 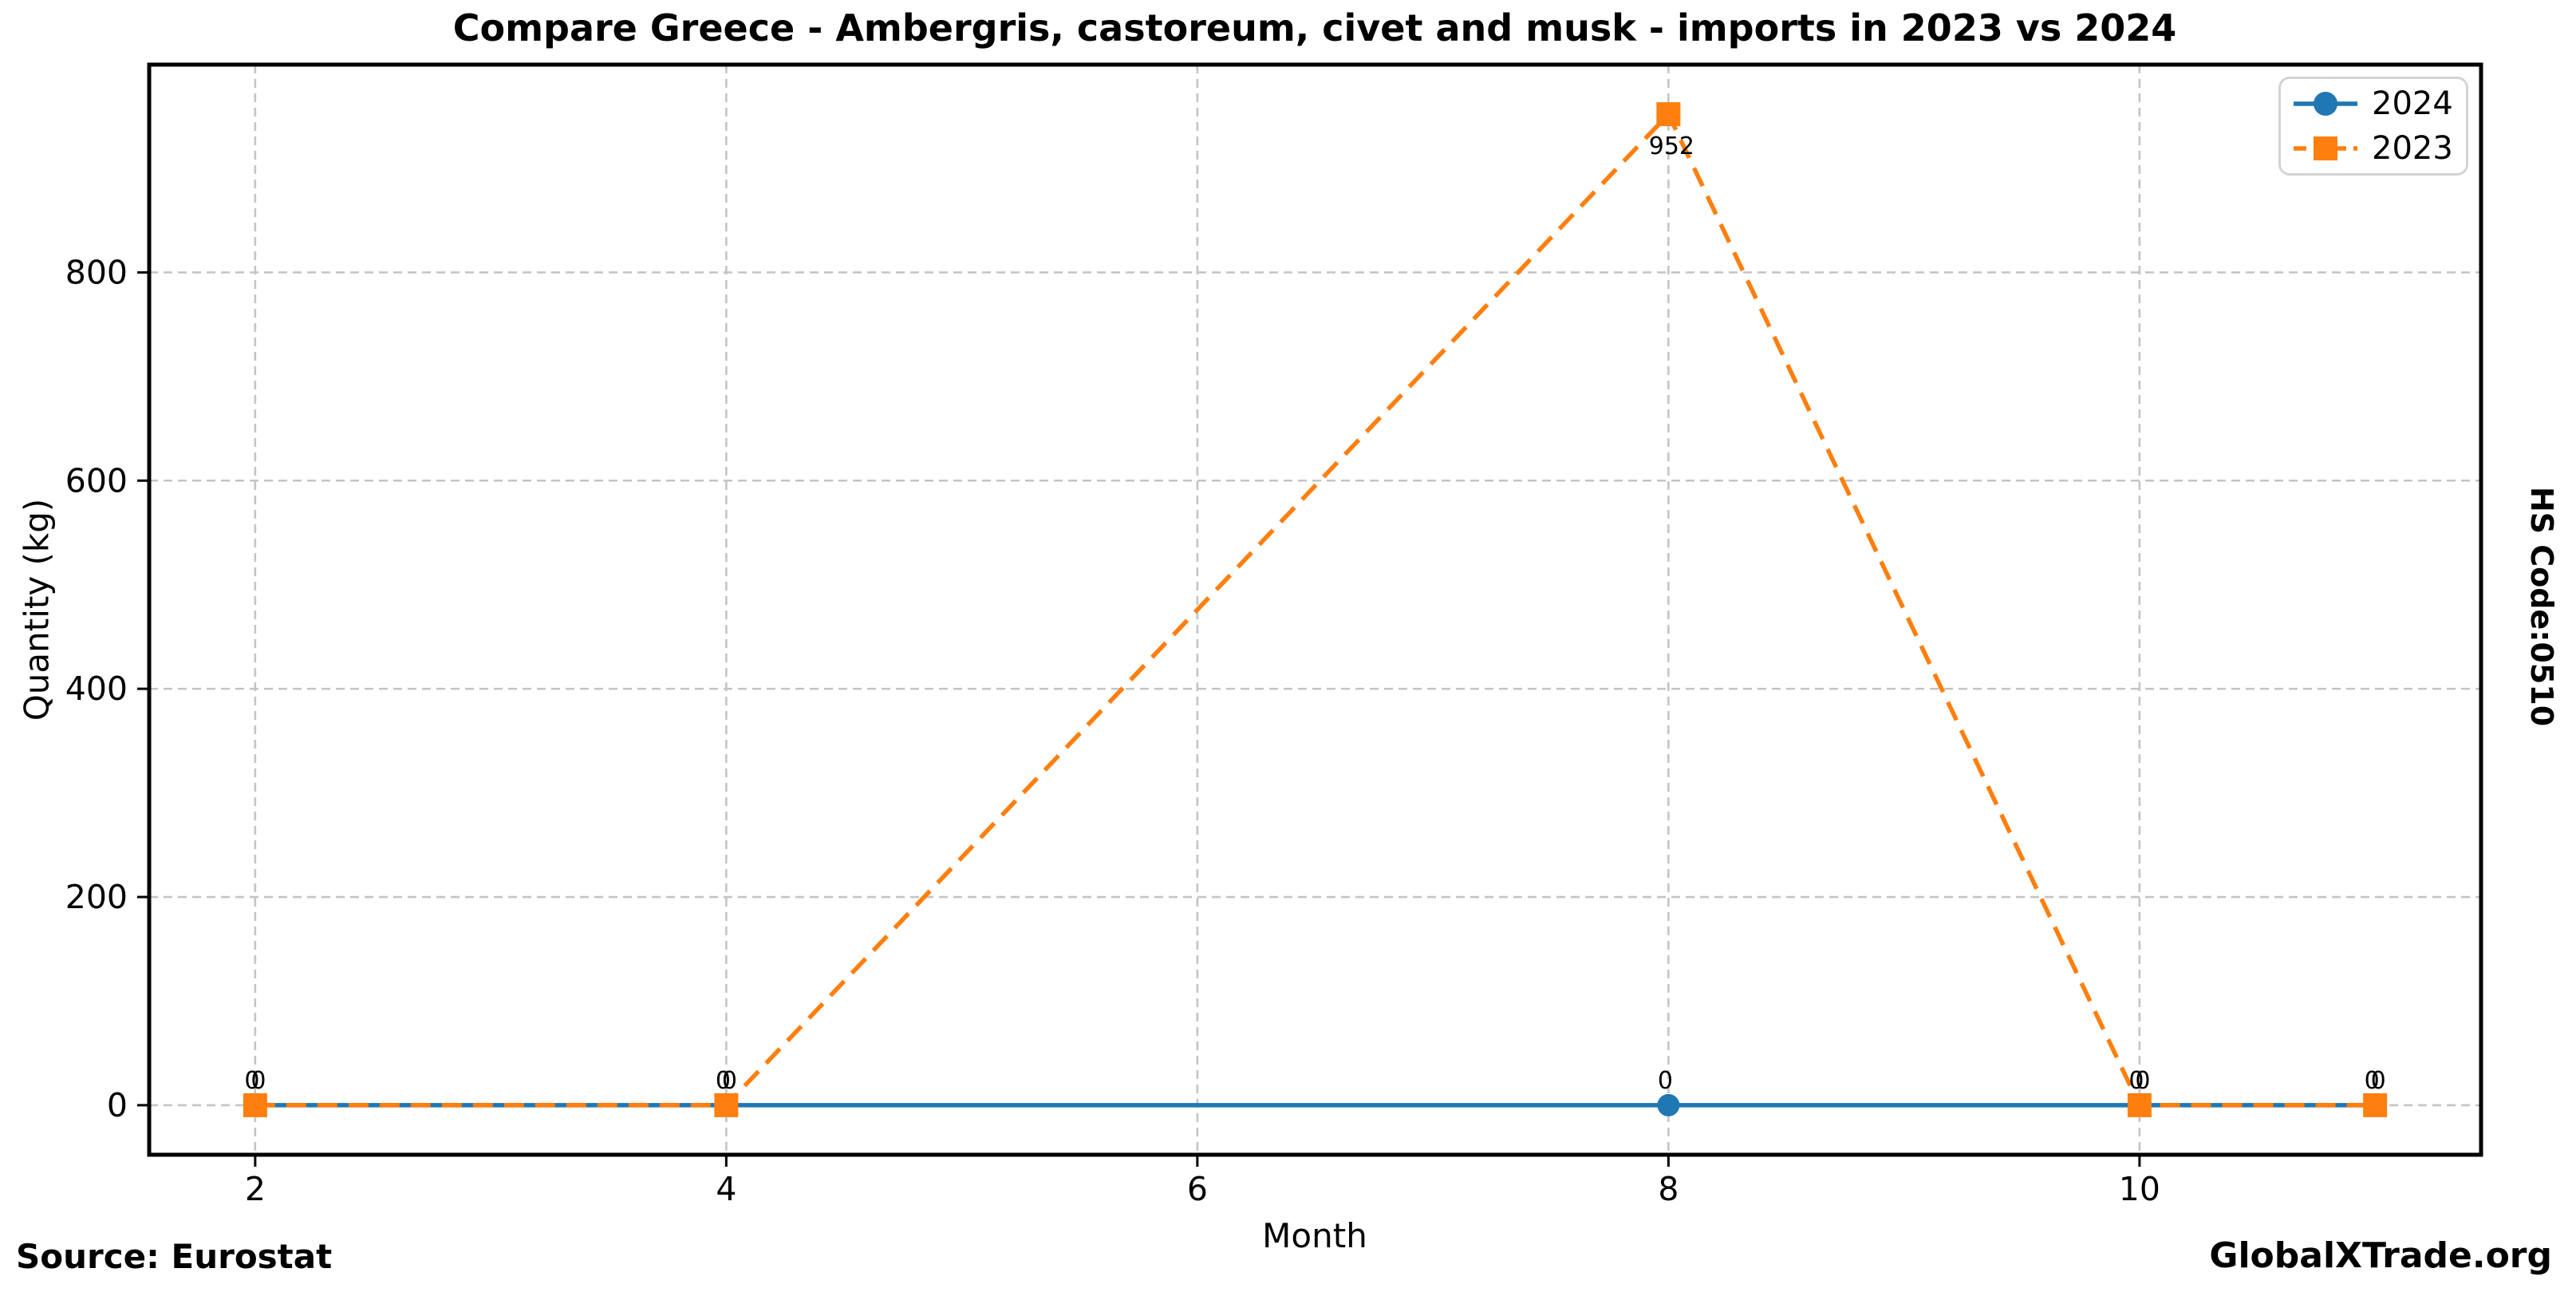 I want to click on x-axis-label: Month, so click(x=1315, y=1235).